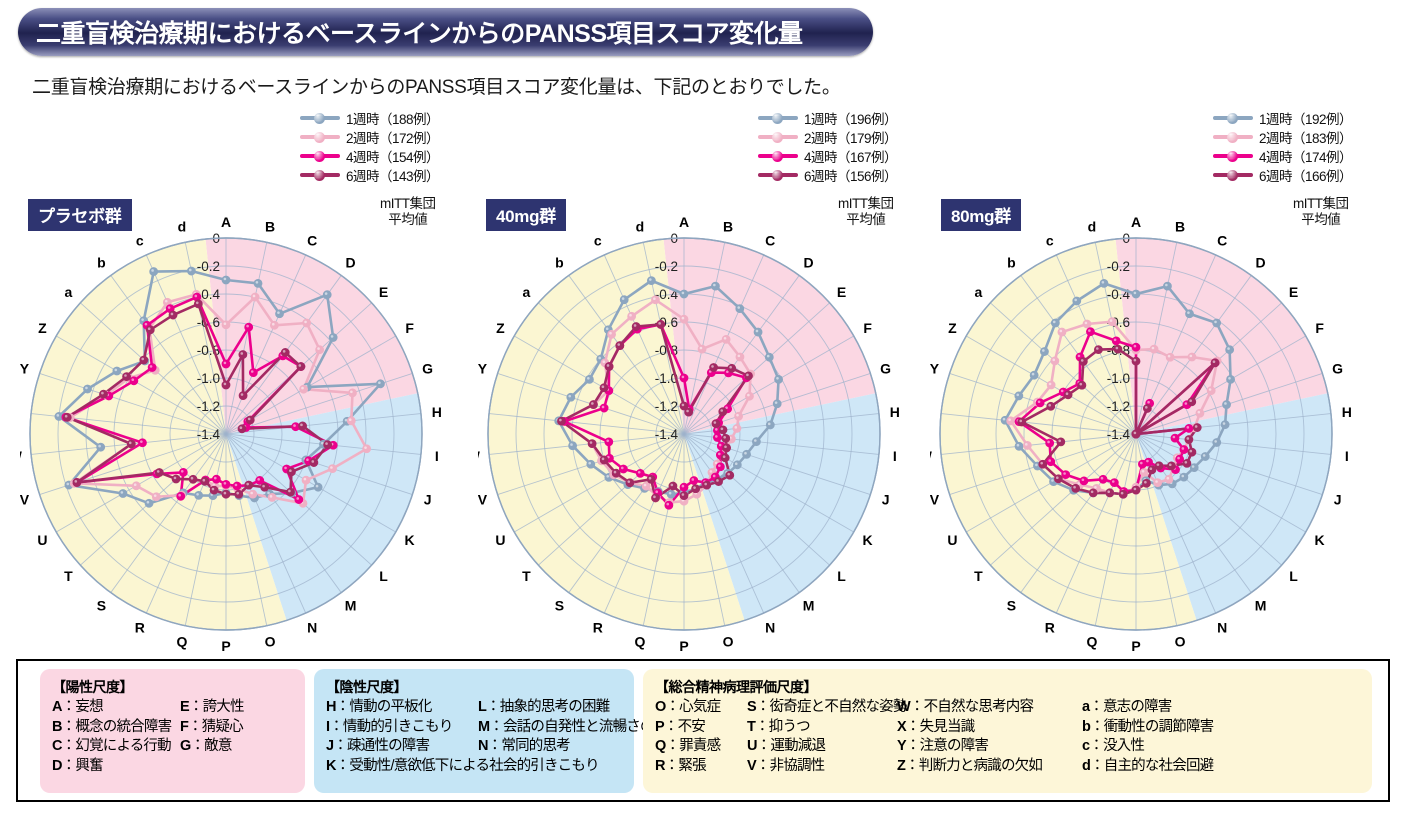 The image size is (1405, 818). I want to click on radar-axis-label-M: M, so click(1261, 606).